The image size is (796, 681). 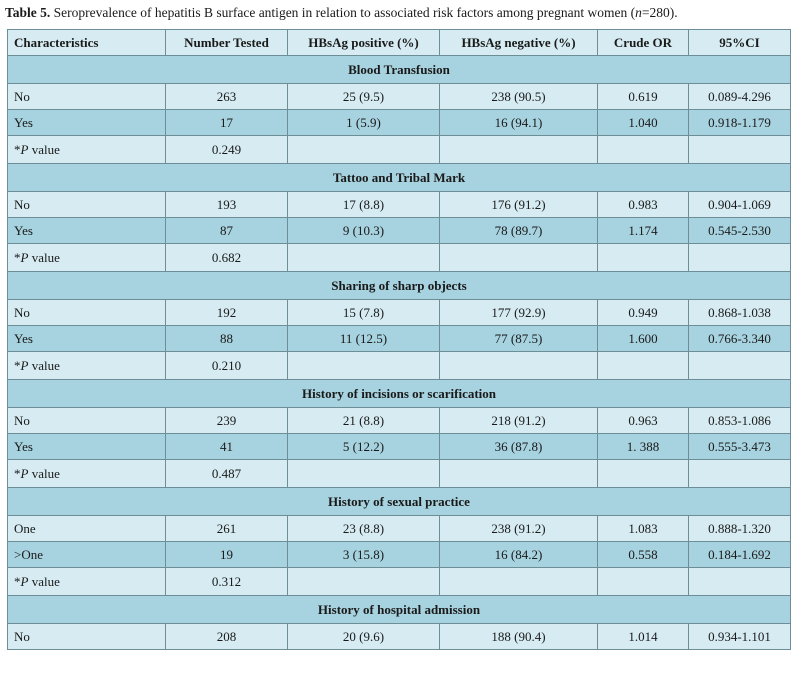 I want to click on cell-number-tested: 88, so click(x=227, y=339).